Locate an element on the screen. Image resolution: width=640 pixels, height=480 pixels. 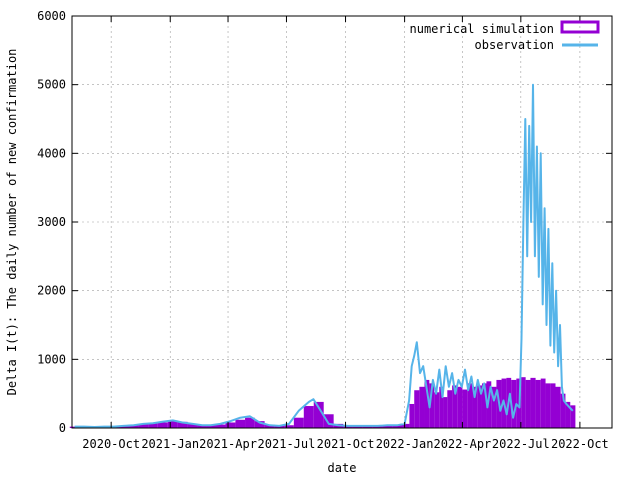
x-axis-label: date is located at coordinates (342, 468).